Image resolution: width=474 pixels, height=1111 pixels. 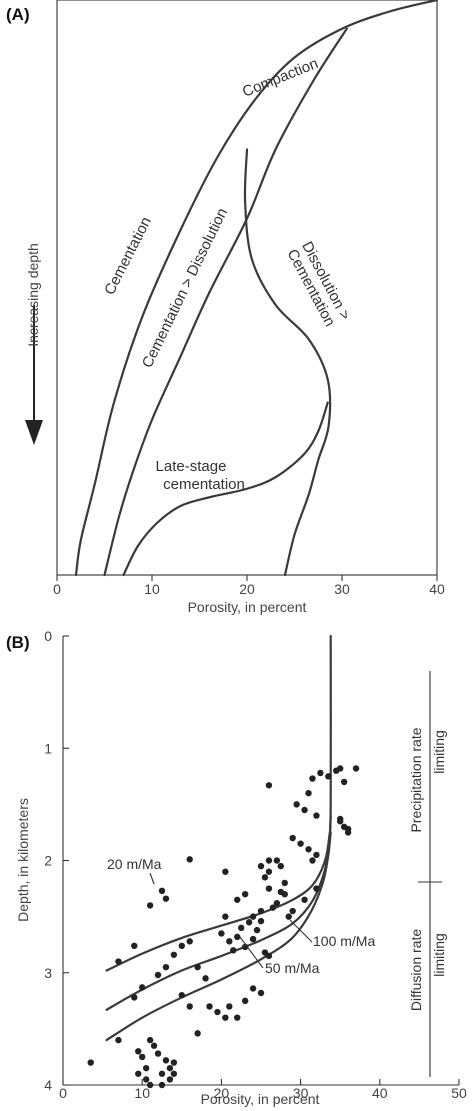 I want to click on panel-a-x-tick-label: 10, so click(x=152, y=589).